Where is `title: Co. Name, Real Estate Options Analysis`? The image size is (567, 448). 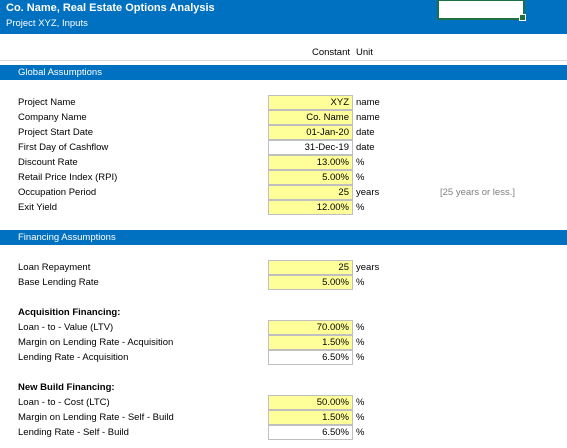
title: Co. Name, Real Estate Options Analysis is located at coordinates (110, 8).